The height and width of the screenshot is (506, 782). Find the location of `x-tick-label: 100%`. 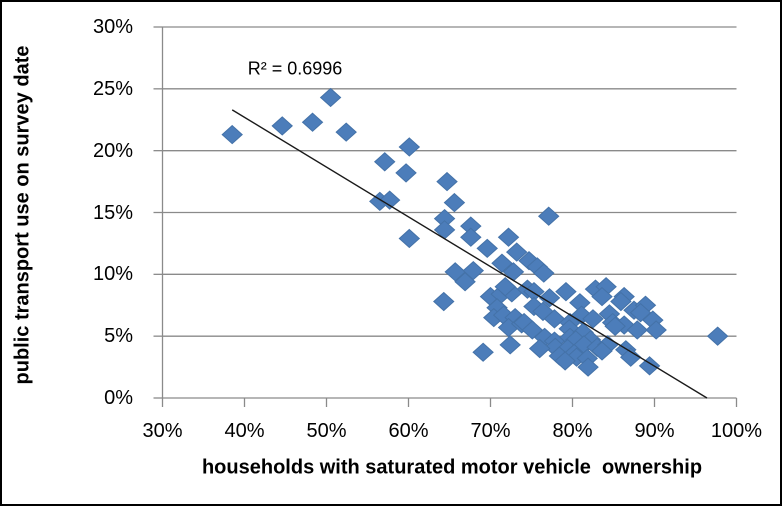

x-tick-label: 100% is located at coordinates (736, 431).